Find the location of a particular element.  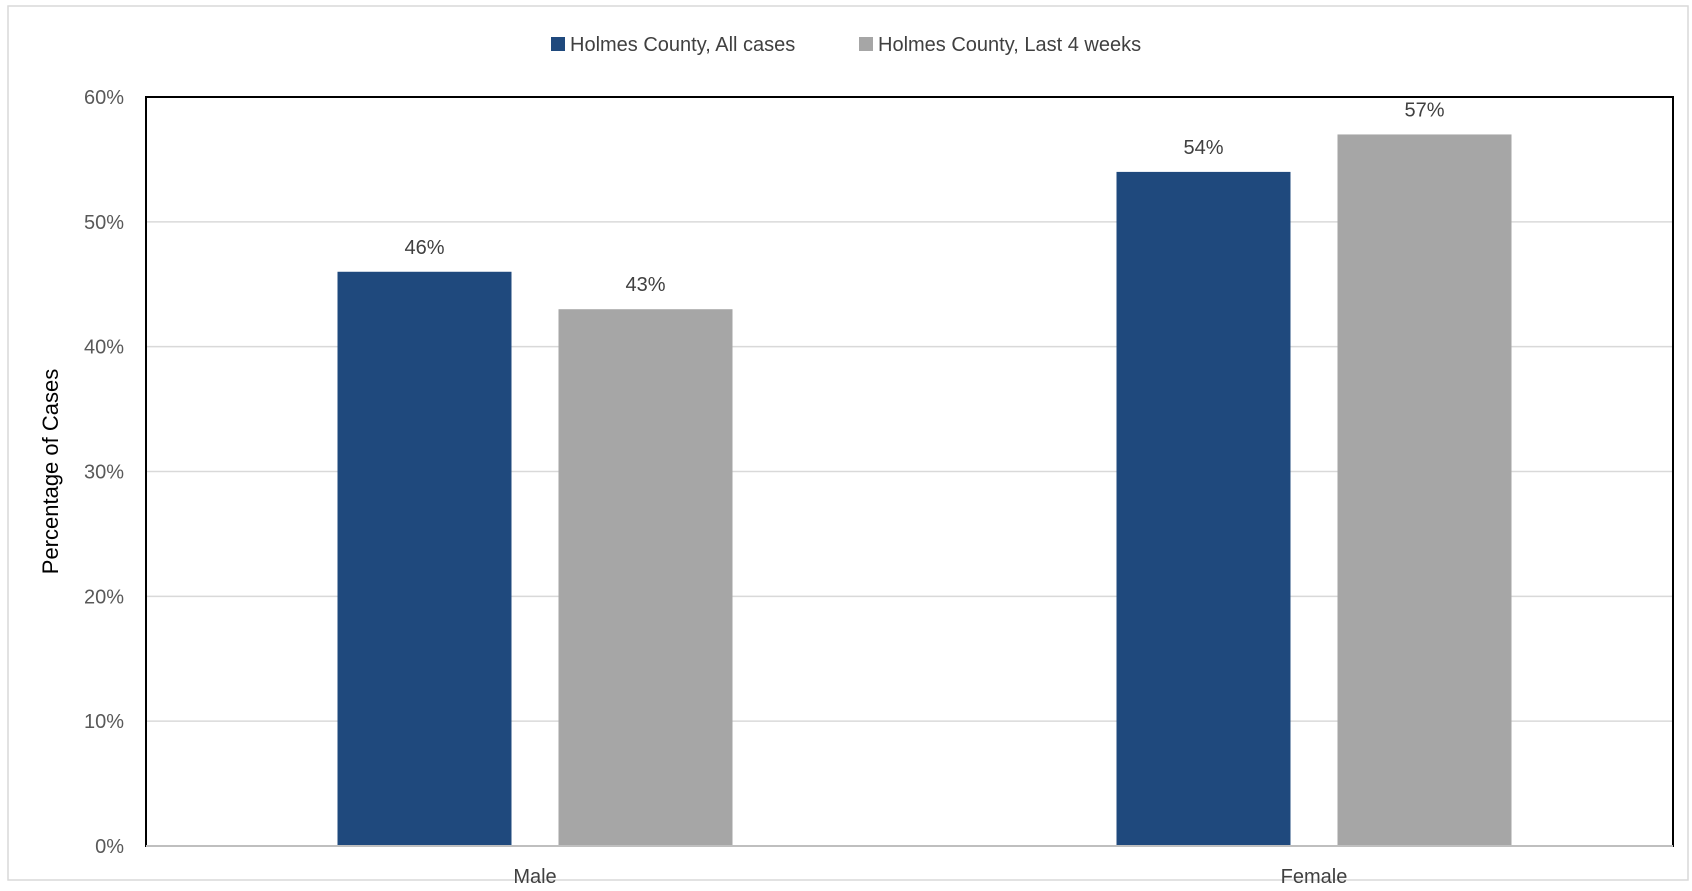

data-label: 54% is located at coordinates (1203, 148).